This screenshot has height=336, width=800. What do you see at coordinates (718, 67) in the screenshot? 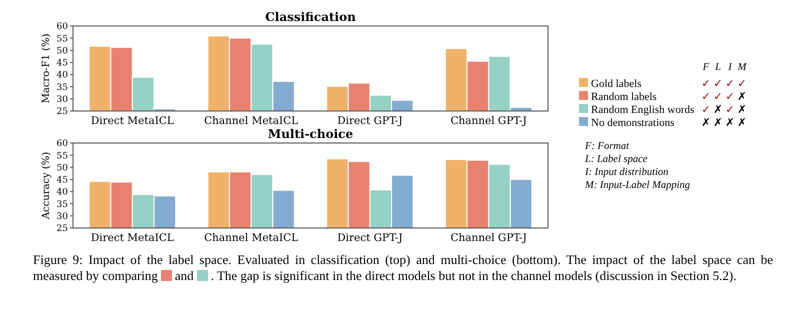
I see `category-label: L` at bounding box center [718, 67].